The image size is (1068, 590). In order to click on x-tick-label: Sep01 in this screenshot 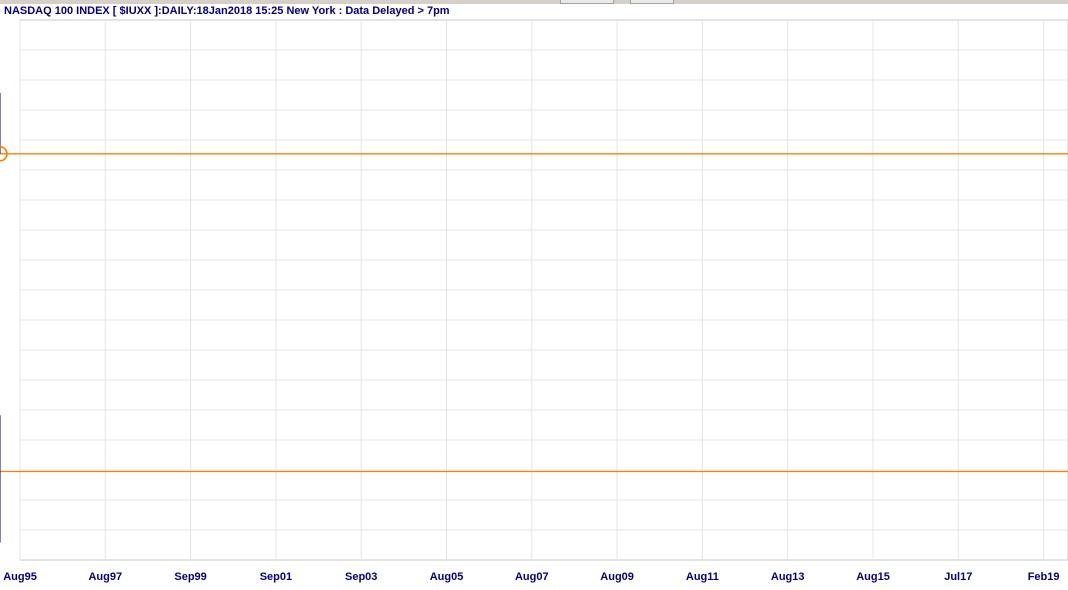, I will do `click(276, 577)`.